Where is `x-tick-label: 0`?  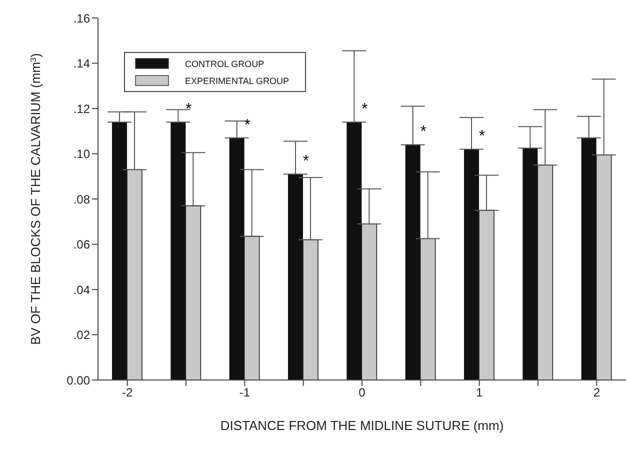 x-tick-label: 0 is located at coordinates (362, 393).